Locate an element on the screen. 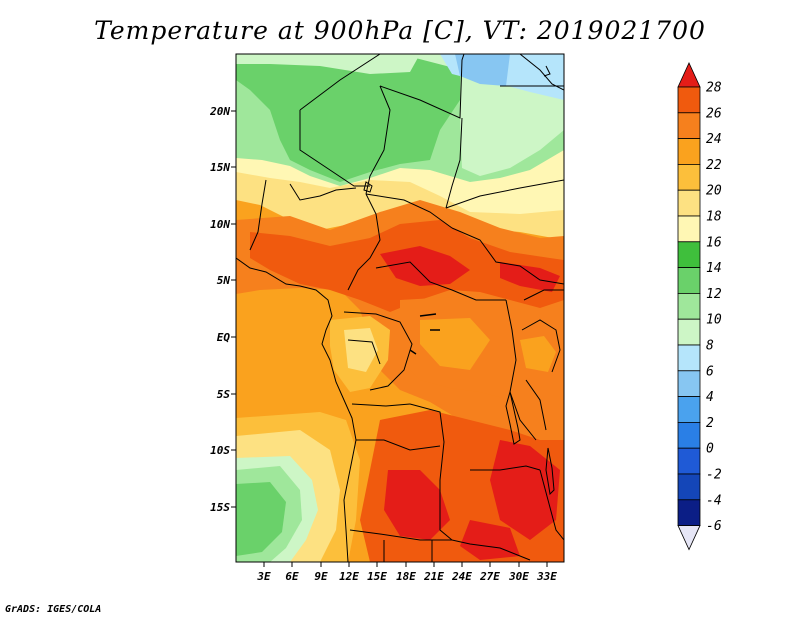 Image resolution: width=800 pixels, height=618 pixels. colorbar-cap-top is located at coordinates (689, 75).